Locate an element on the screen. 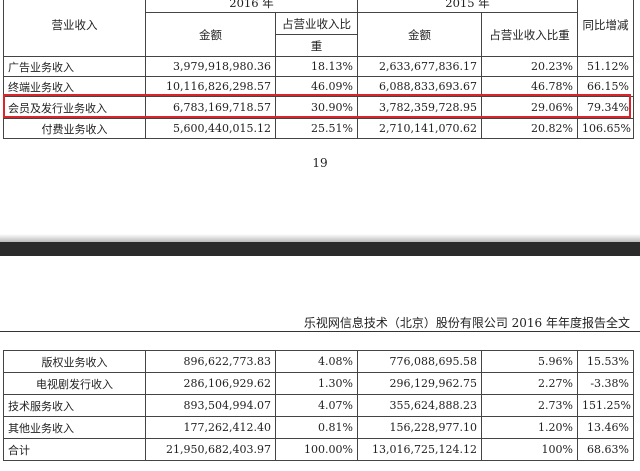 This screenshot has width=640, height=471. pct-2015: 20.82% is located at coordinates (529, 128).